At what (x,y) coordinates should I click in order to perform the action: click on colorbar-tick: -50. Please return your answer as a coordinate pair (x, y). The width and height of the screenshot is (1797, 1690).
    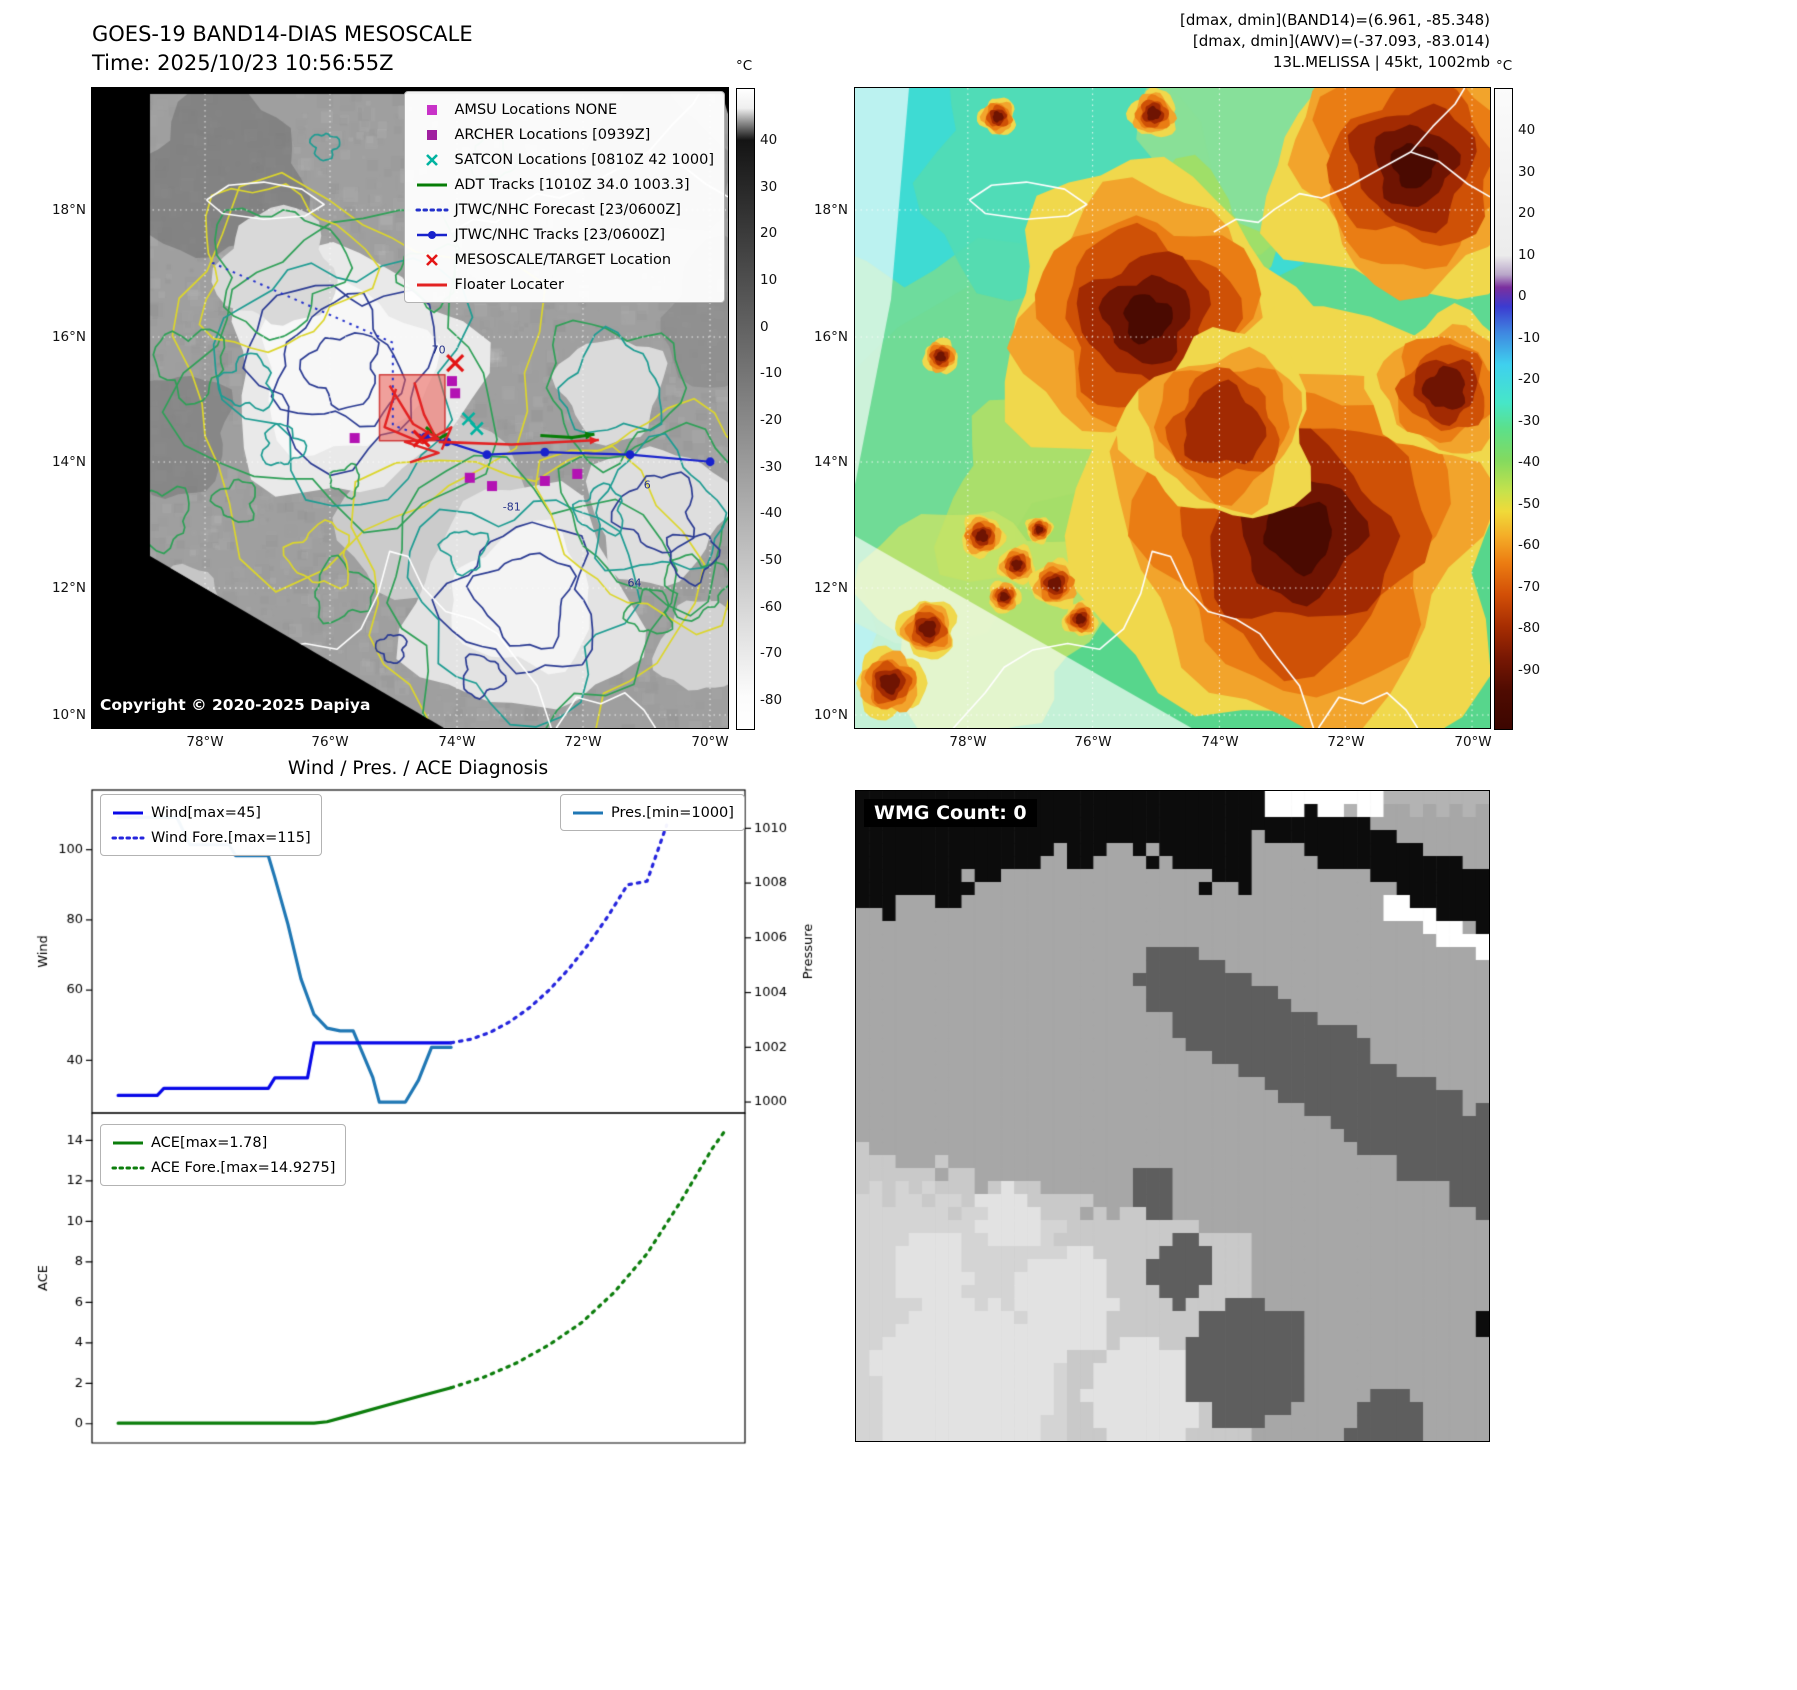
    Looking at the image, I should click on (771, 560).